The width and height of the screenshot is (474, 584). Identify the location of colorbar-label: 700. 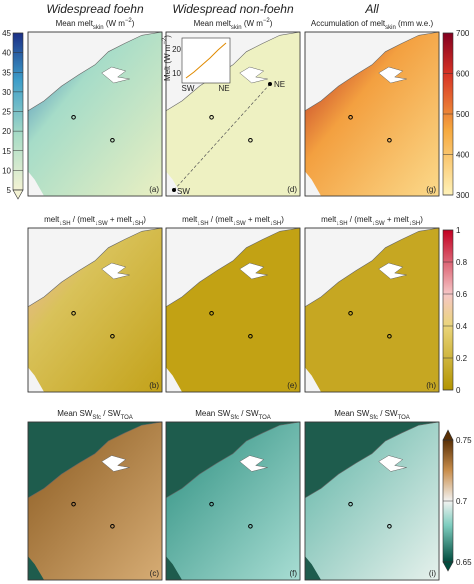
(463, 33).